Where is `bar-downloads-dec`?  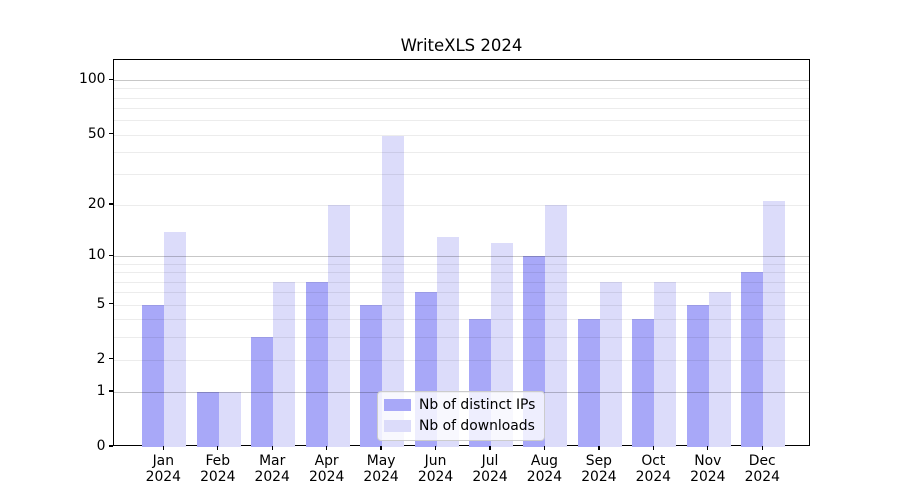
bar-downloads-dec is located at coordinates (774, 324).